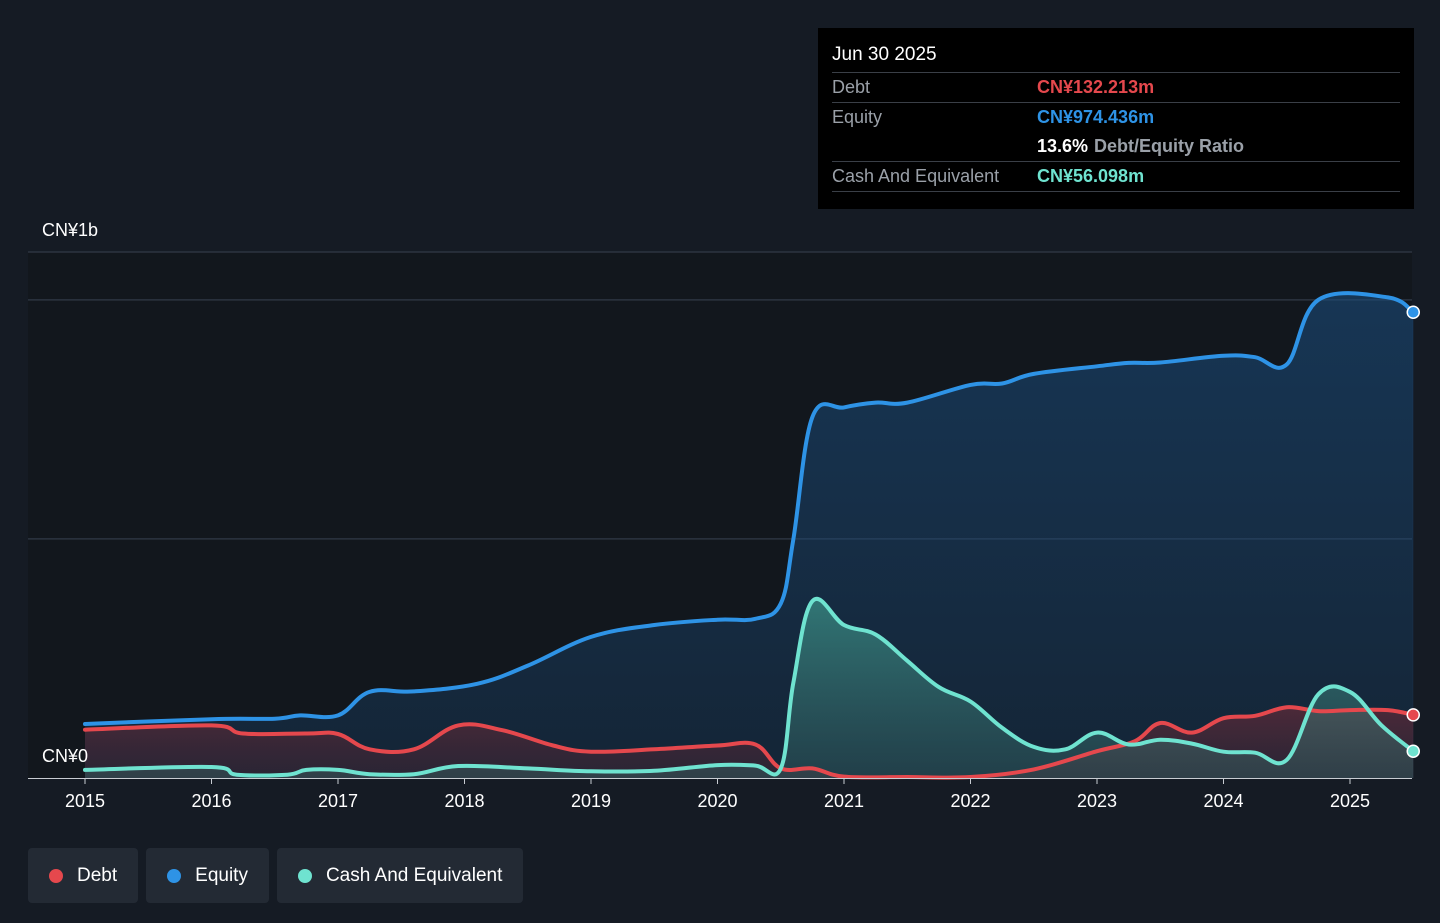 The image size is (1440, 923). I want to click on x-tick-label-2025: 2025, so click(1350, 801).